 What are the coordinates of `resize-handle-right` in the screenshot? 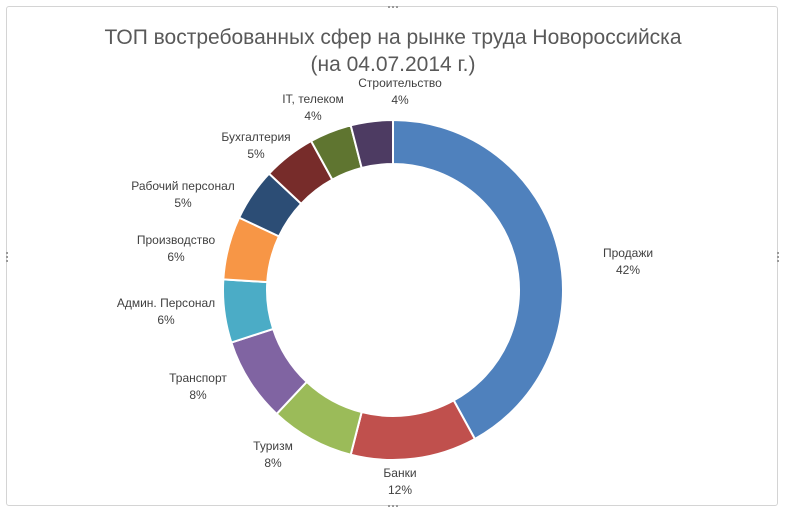 It's located at (777, 257).